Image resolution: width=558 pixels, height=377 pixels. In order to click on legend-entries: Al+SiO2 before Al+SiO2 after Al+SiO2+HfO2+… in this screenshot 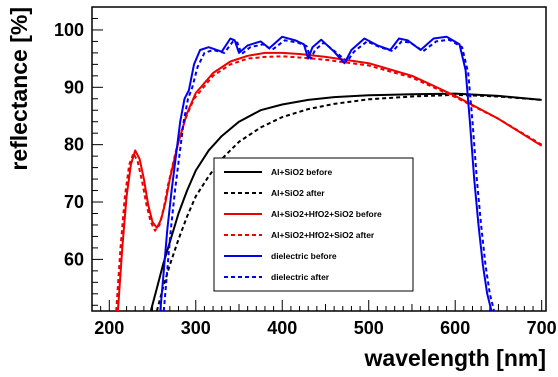, I will do `click(303, 224)`.